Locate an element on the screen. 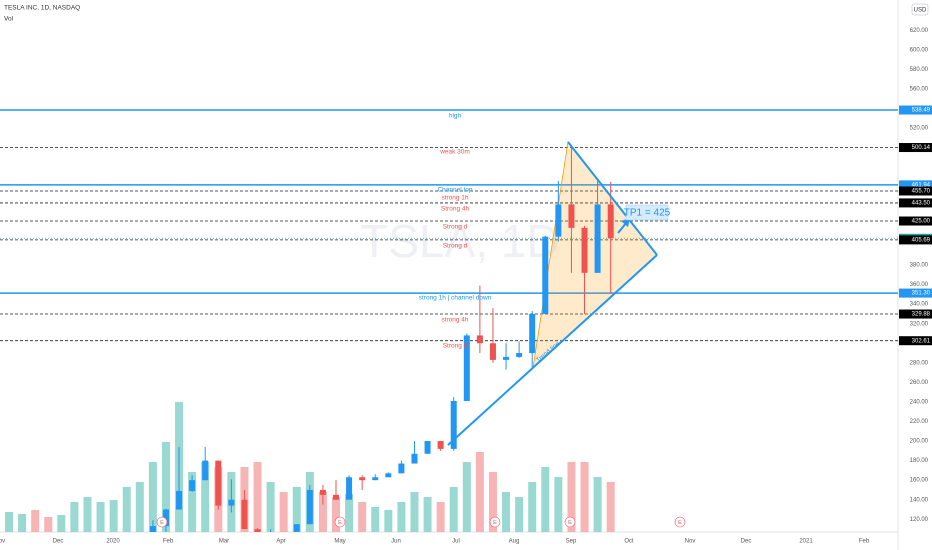 This screenshot has width=932, height=550. y-tick-label: 560.00 is located at coordinates (919, 90).